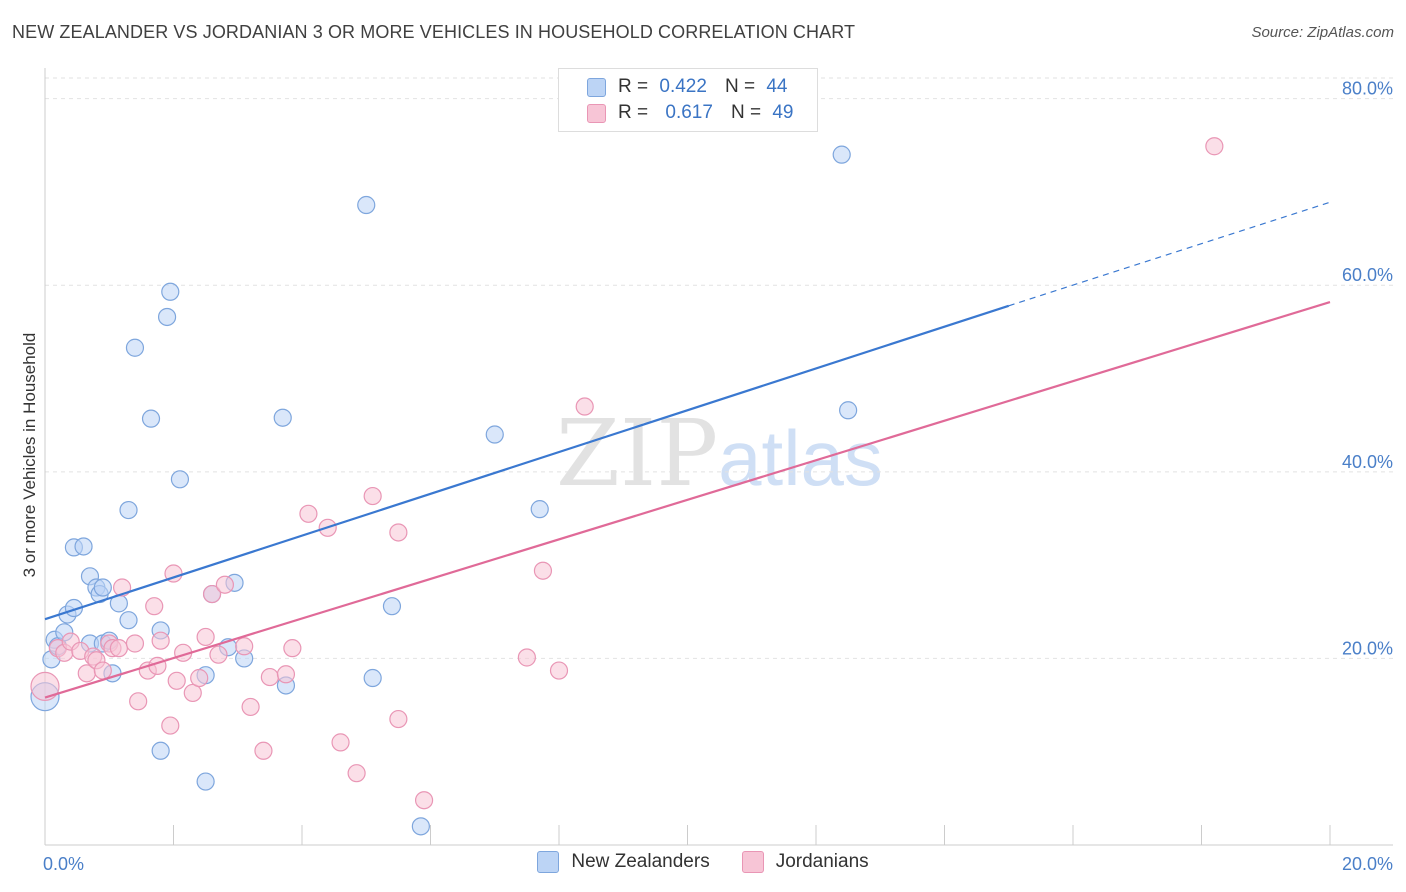 The image size is (1406, 892). What do you see at coordinates (1322, 32) in the screenshot?
I see `source-label: Source: ZipAtlas.com` at bounding box center [1322, 32].